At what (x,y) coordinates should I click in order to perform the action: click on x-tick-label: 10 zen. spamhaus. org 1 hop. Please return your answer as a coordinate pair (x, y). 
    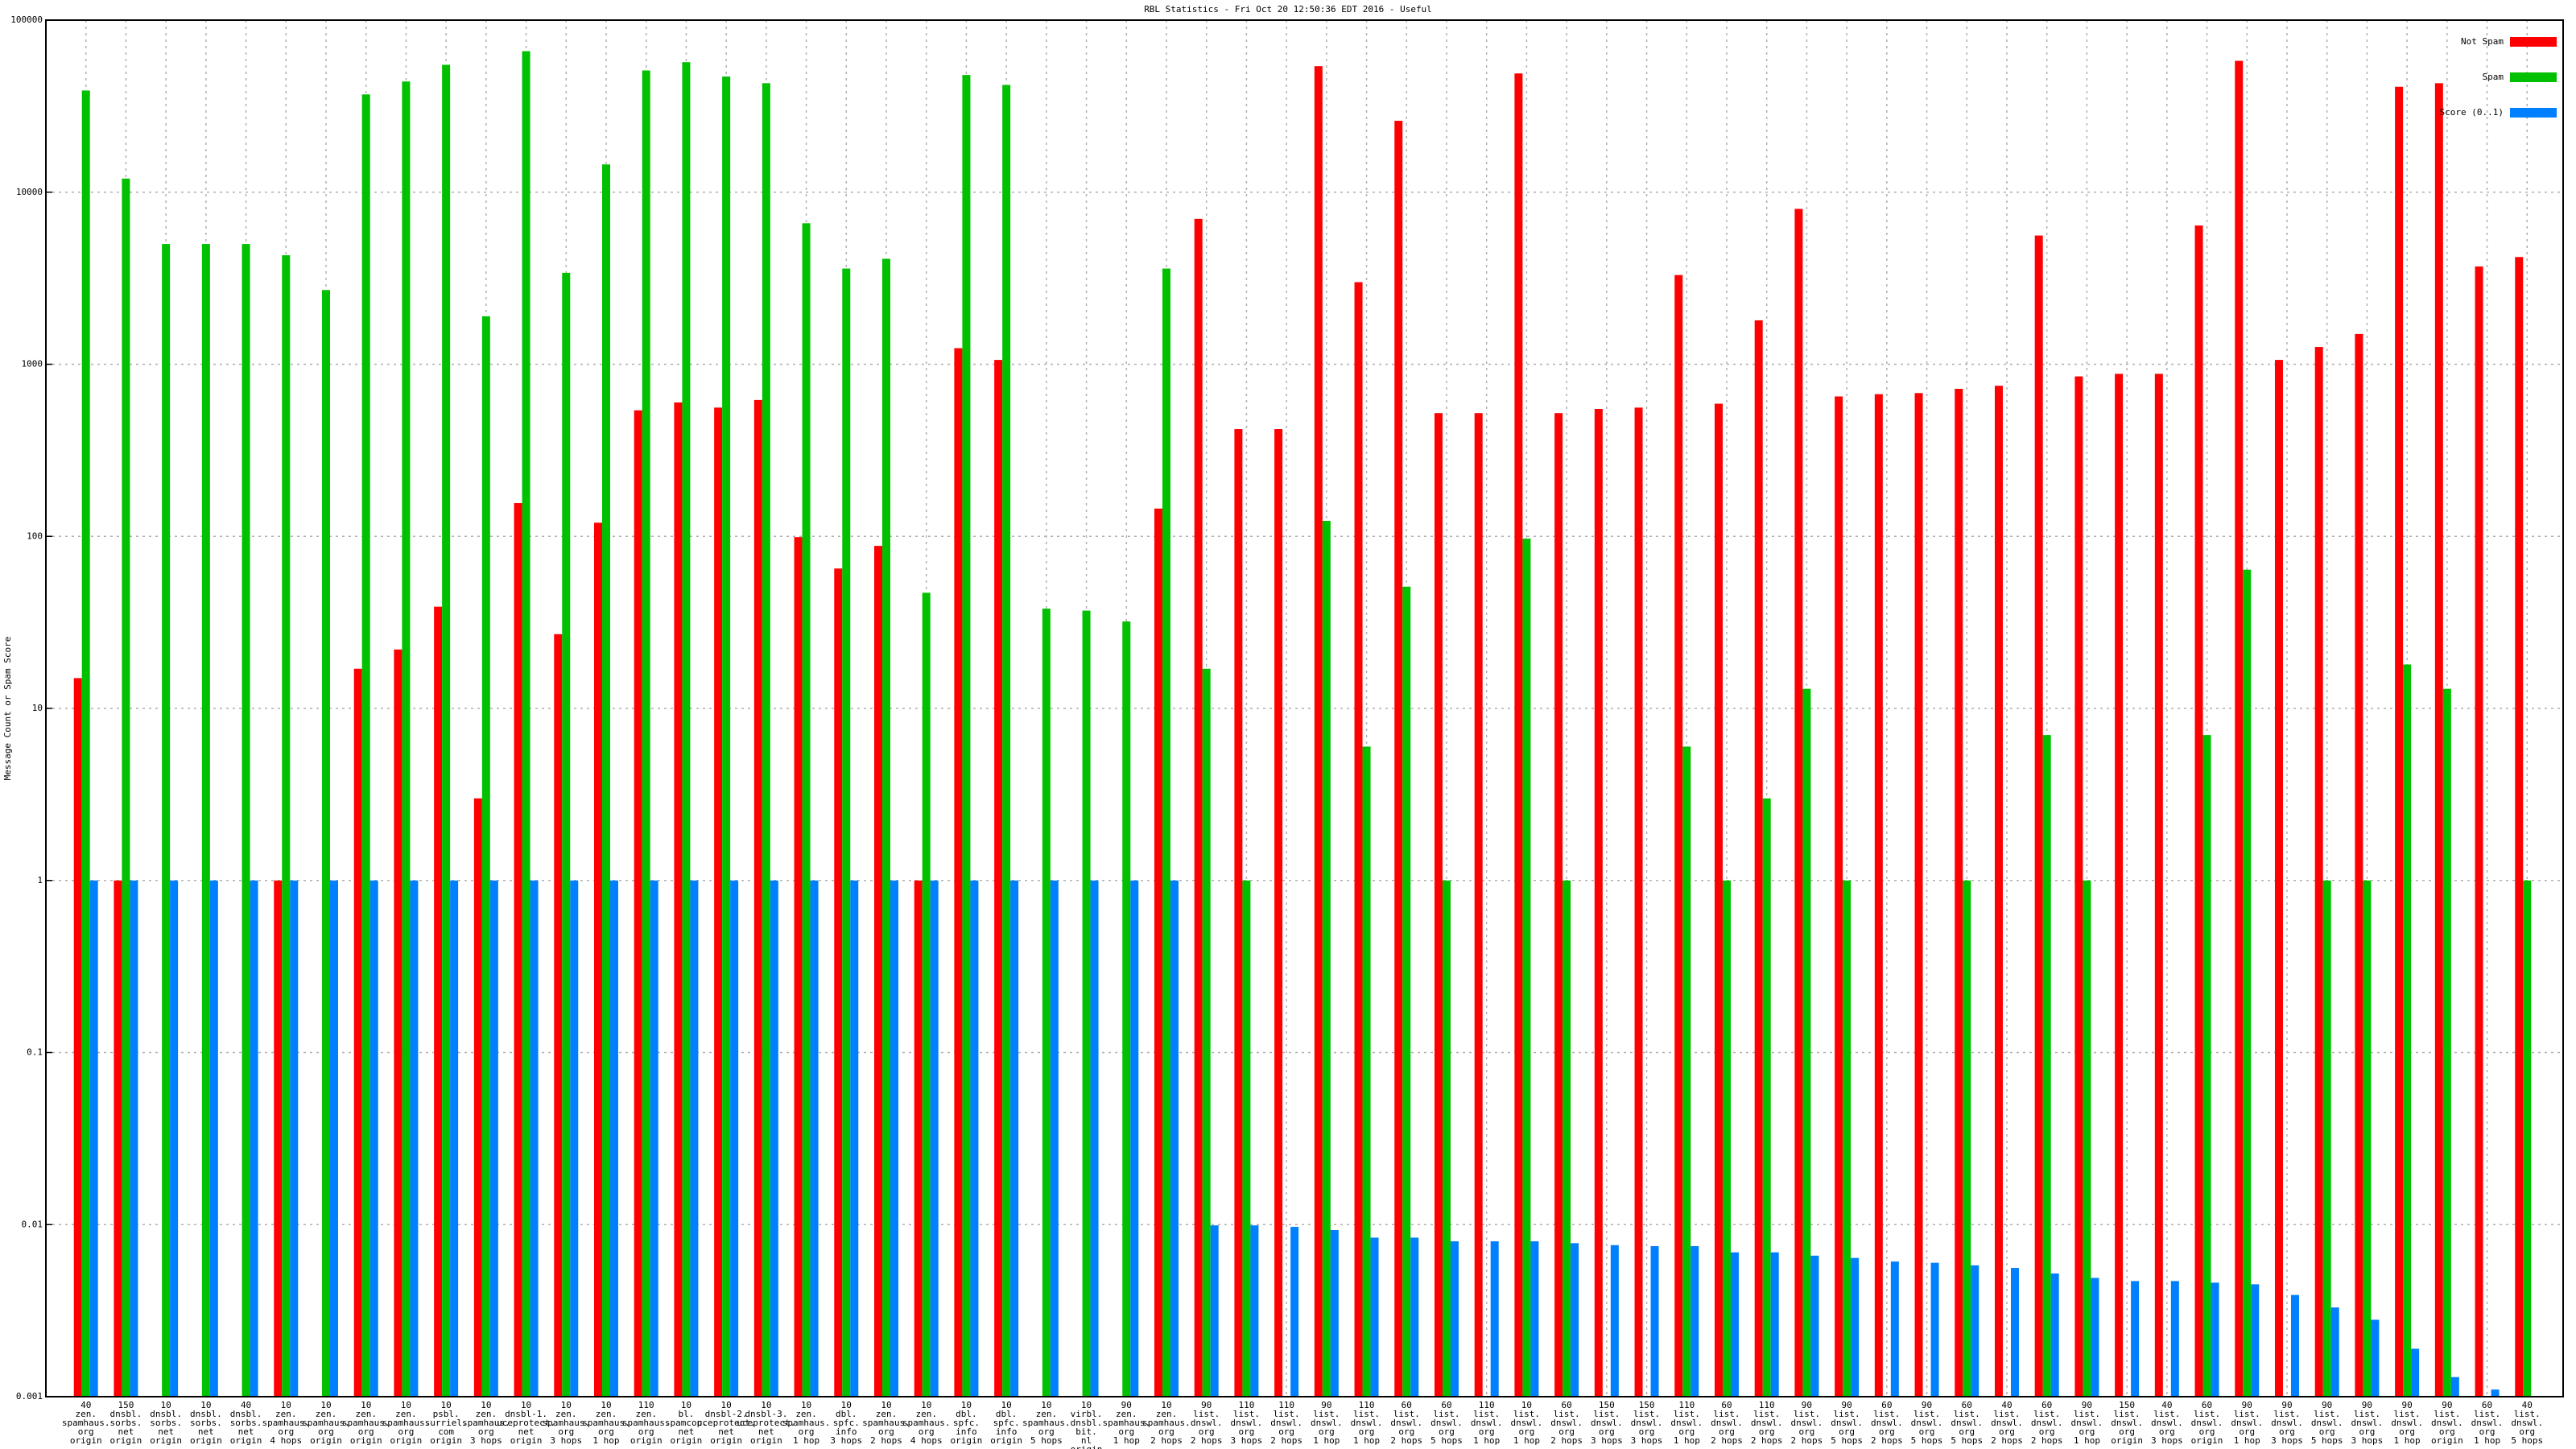
    Looking at the image, I should click on (806, 1423).